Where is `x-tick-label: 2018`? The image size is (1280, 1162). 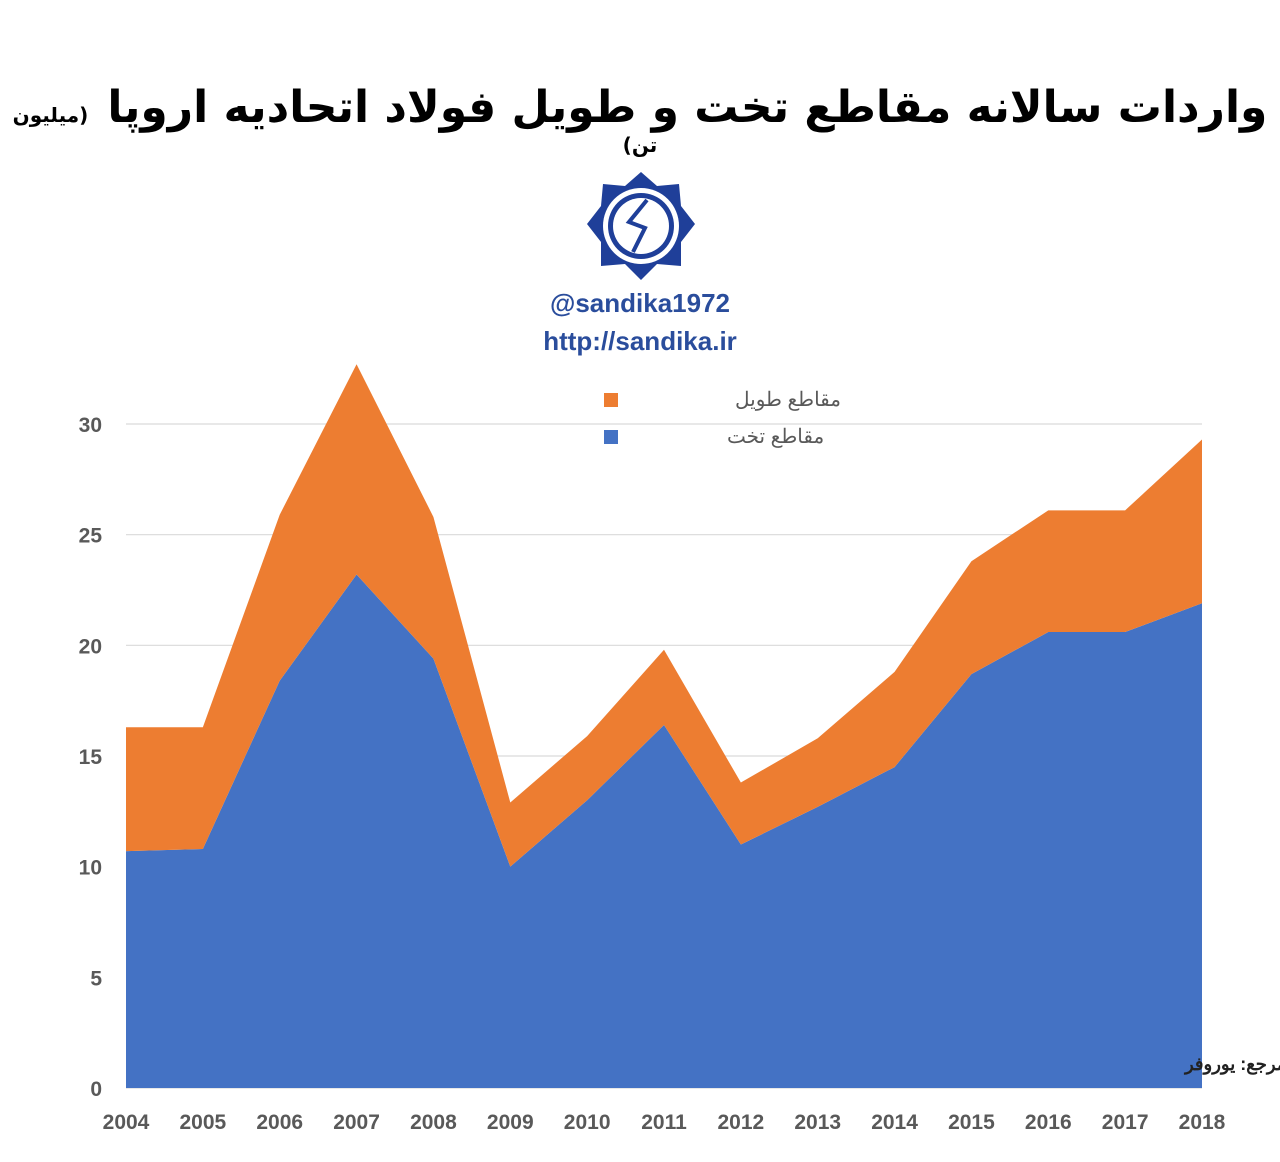 x-tick-label: 2018 is located at coordinates (1202, 1122).